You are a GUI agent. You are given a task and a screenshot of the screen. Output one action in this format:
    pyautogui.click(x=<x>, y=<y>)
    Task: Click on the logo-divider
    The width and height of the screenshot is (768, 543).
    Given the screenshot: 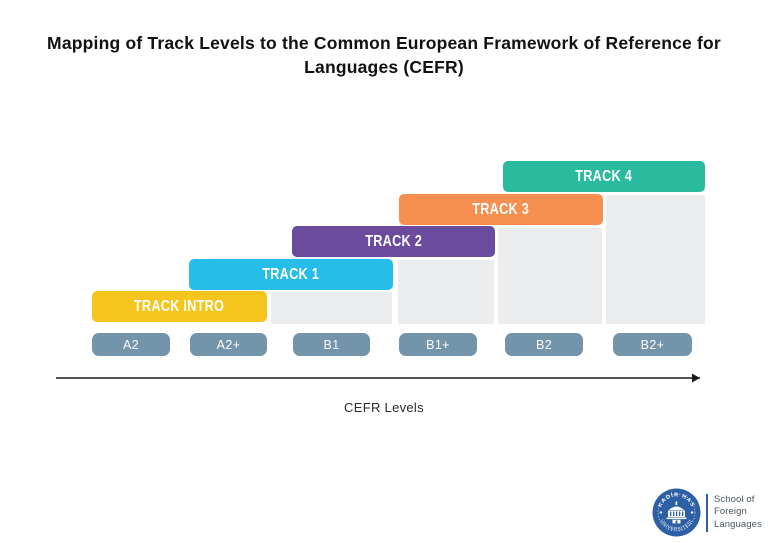 What is the action you would take?
    pyautogui.click(x=707, y=512)
    